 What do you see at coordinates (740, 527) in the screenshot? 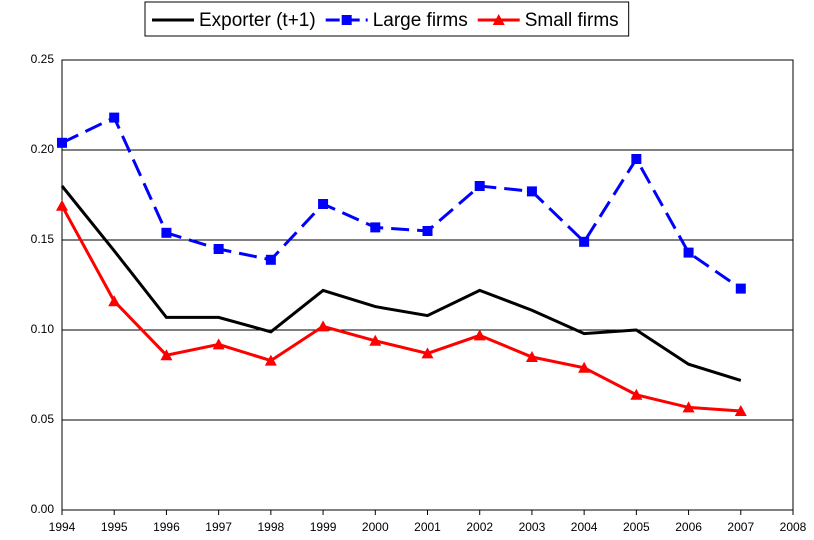
I see `x-tick-label: 2007` at bounding box center [740, 527].